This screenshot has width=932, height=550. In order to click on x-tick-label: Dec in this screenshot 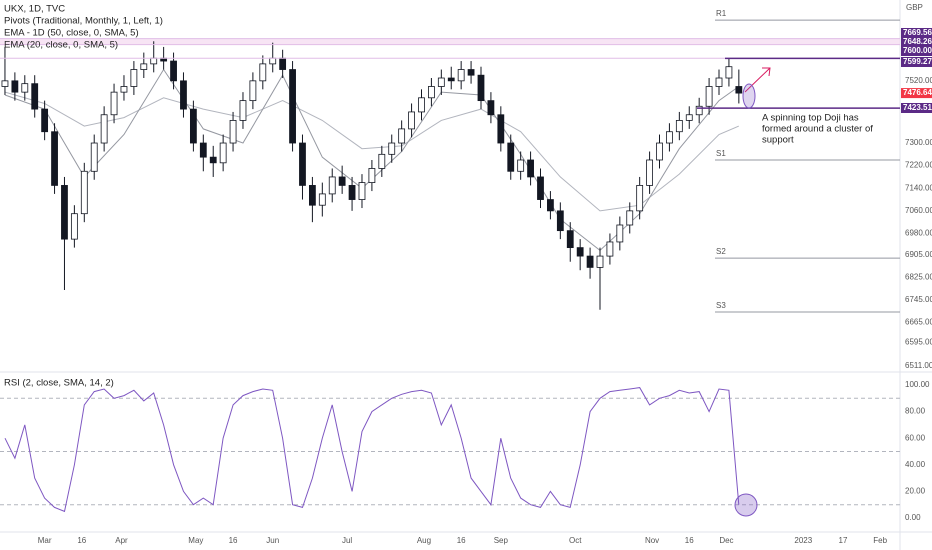, I will do `click(726, 540)`.